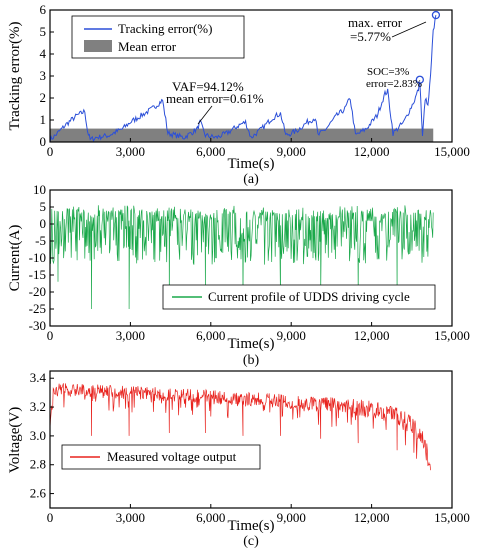  I want to click on y-axis-ticks: 3.4 3.2 3.0 2.8 2.6, so click(42, 435).